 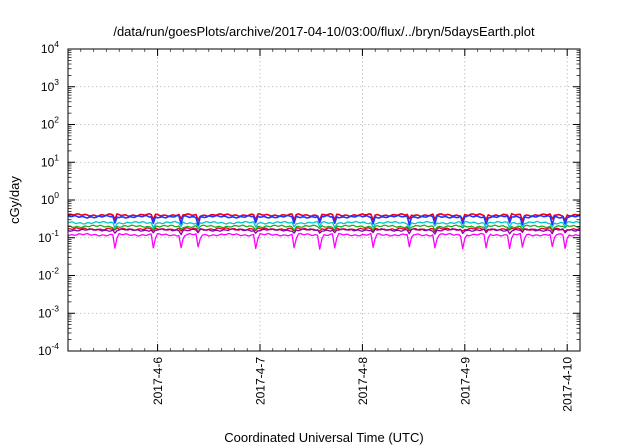 I want to click on x-tick-label: 2017-4-6, so click(x=158, y=381).